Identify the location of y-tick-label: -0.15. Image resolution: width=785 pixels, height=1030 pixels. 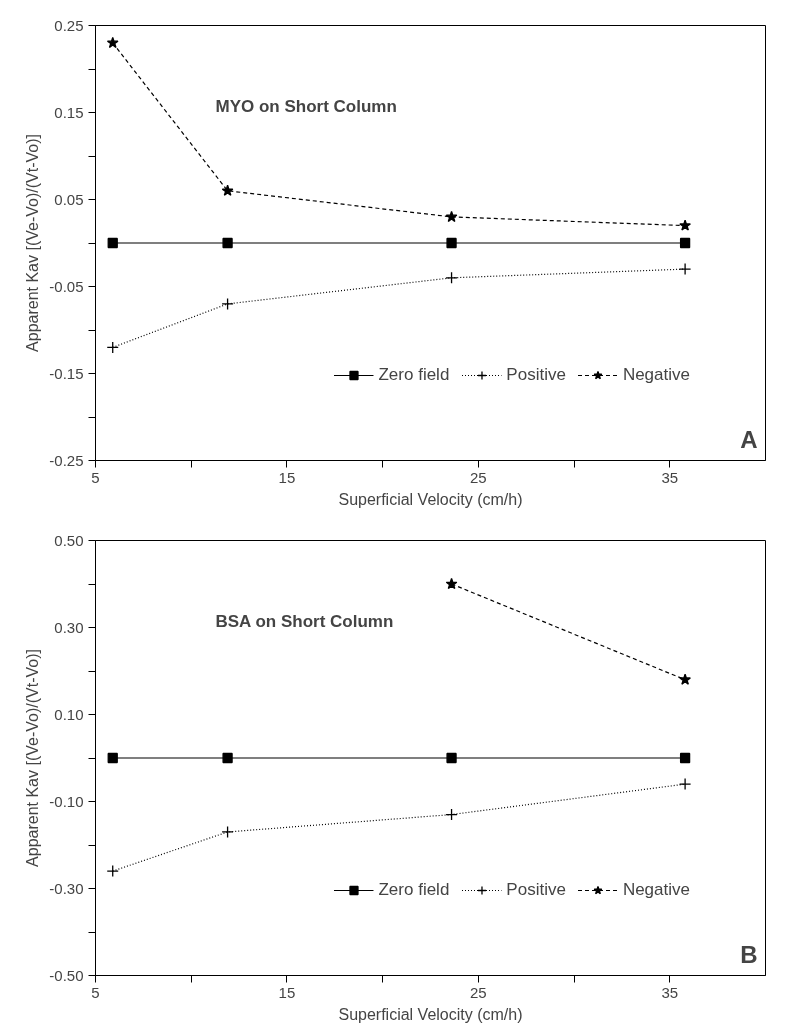
(66, 373).